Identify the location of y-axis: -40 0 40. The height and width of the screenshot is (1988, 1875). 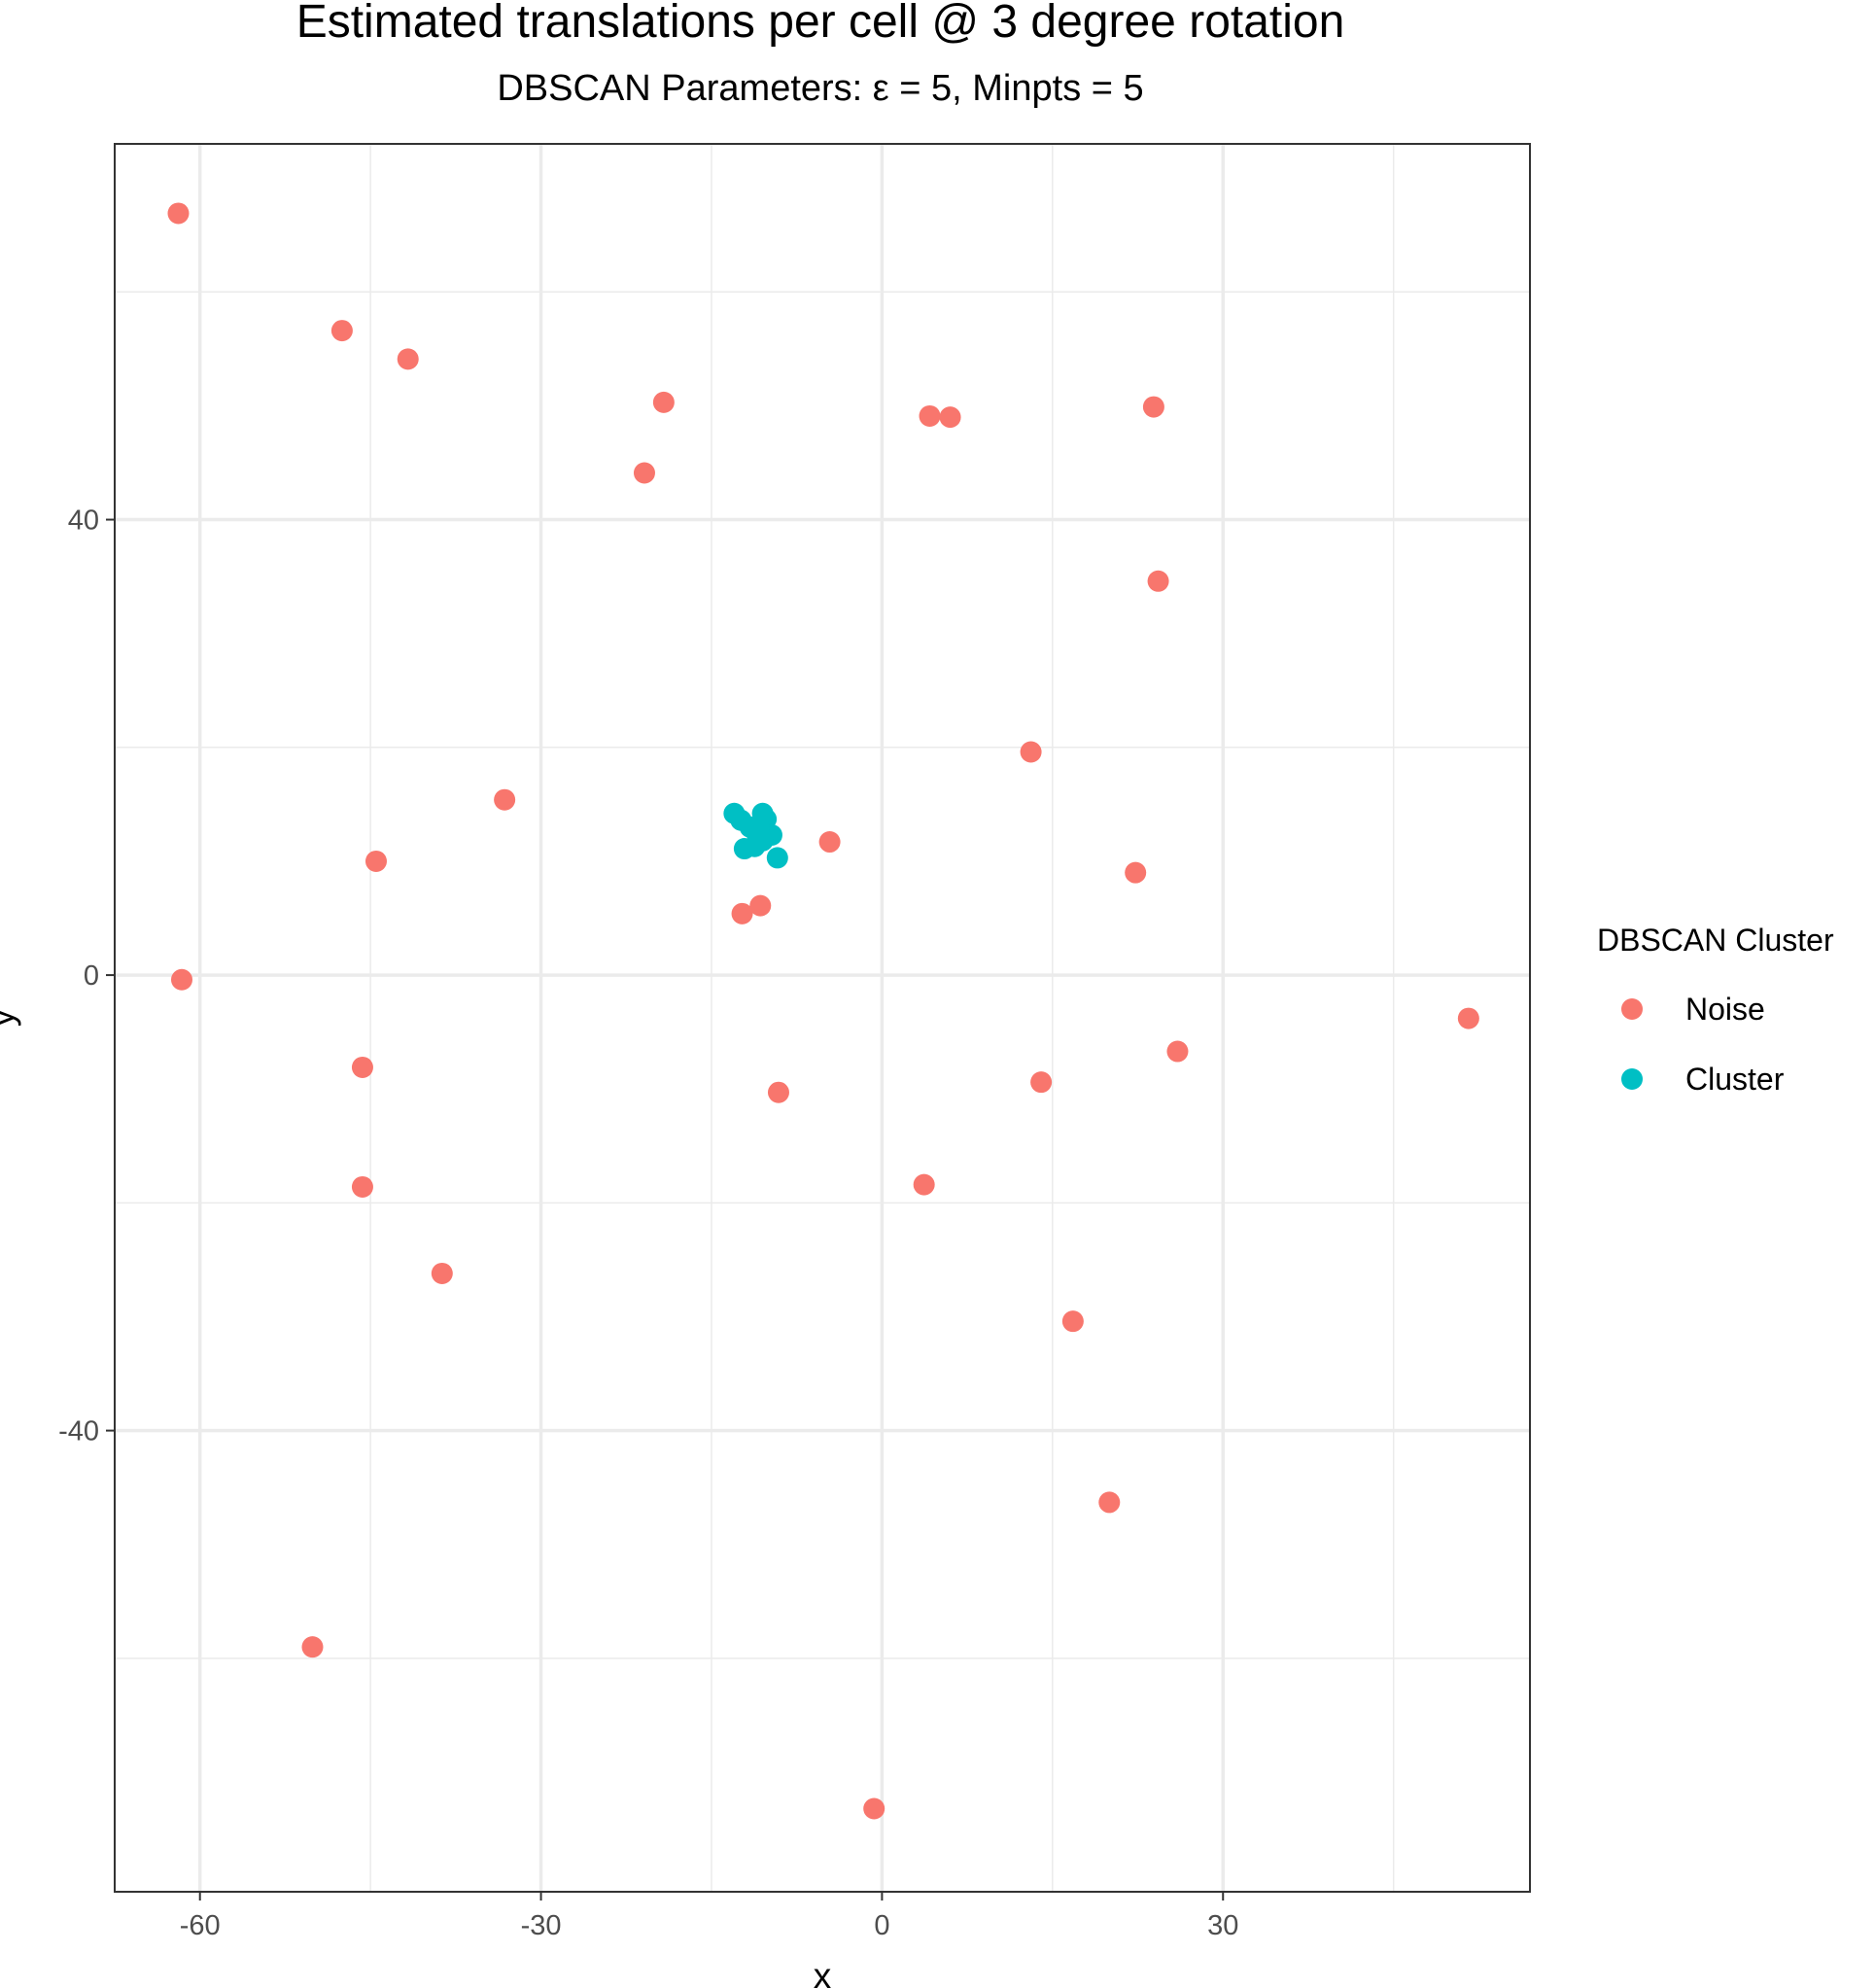
(86, 976).